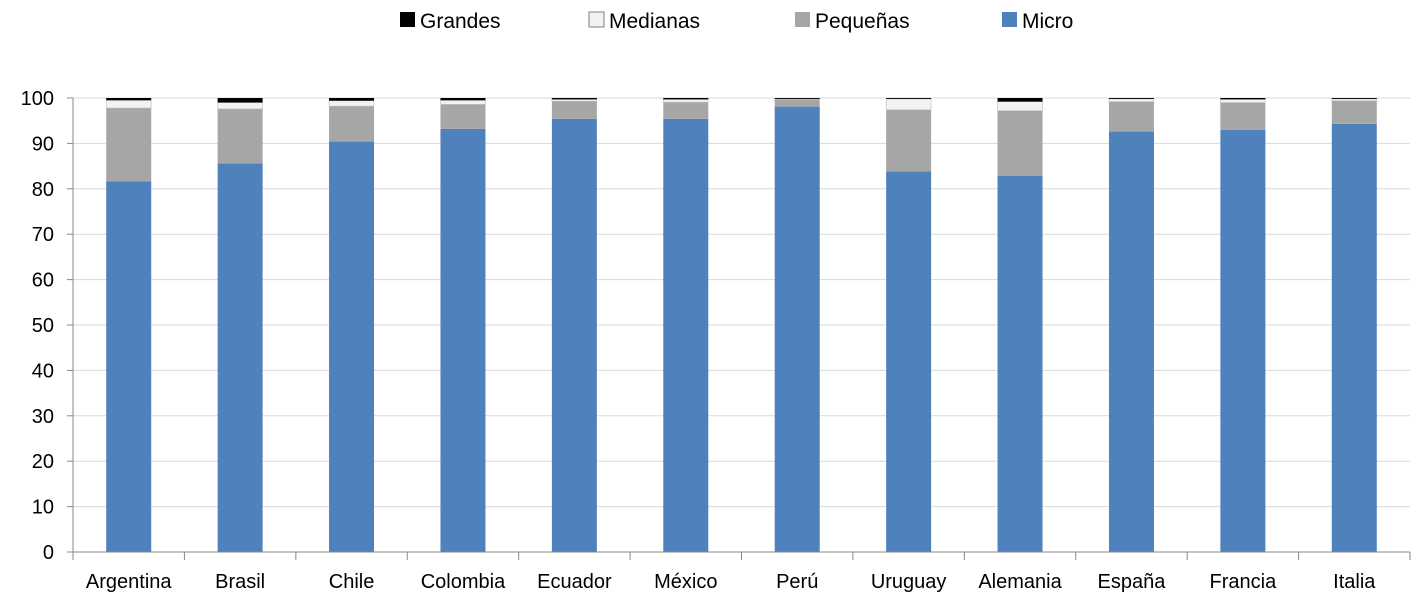 This screenshot has width=1412, height=595. I want to click on bar-italia-grandes, so click(1354, 98).